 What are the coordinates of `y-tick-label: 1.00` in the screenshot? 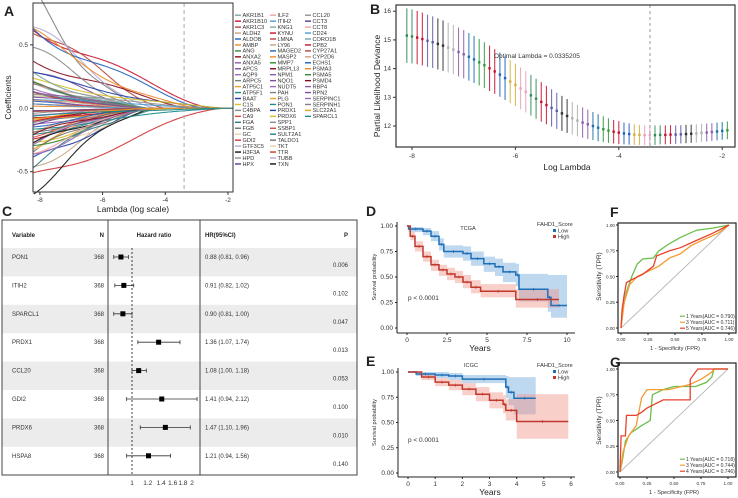 It's located at (610, 369).